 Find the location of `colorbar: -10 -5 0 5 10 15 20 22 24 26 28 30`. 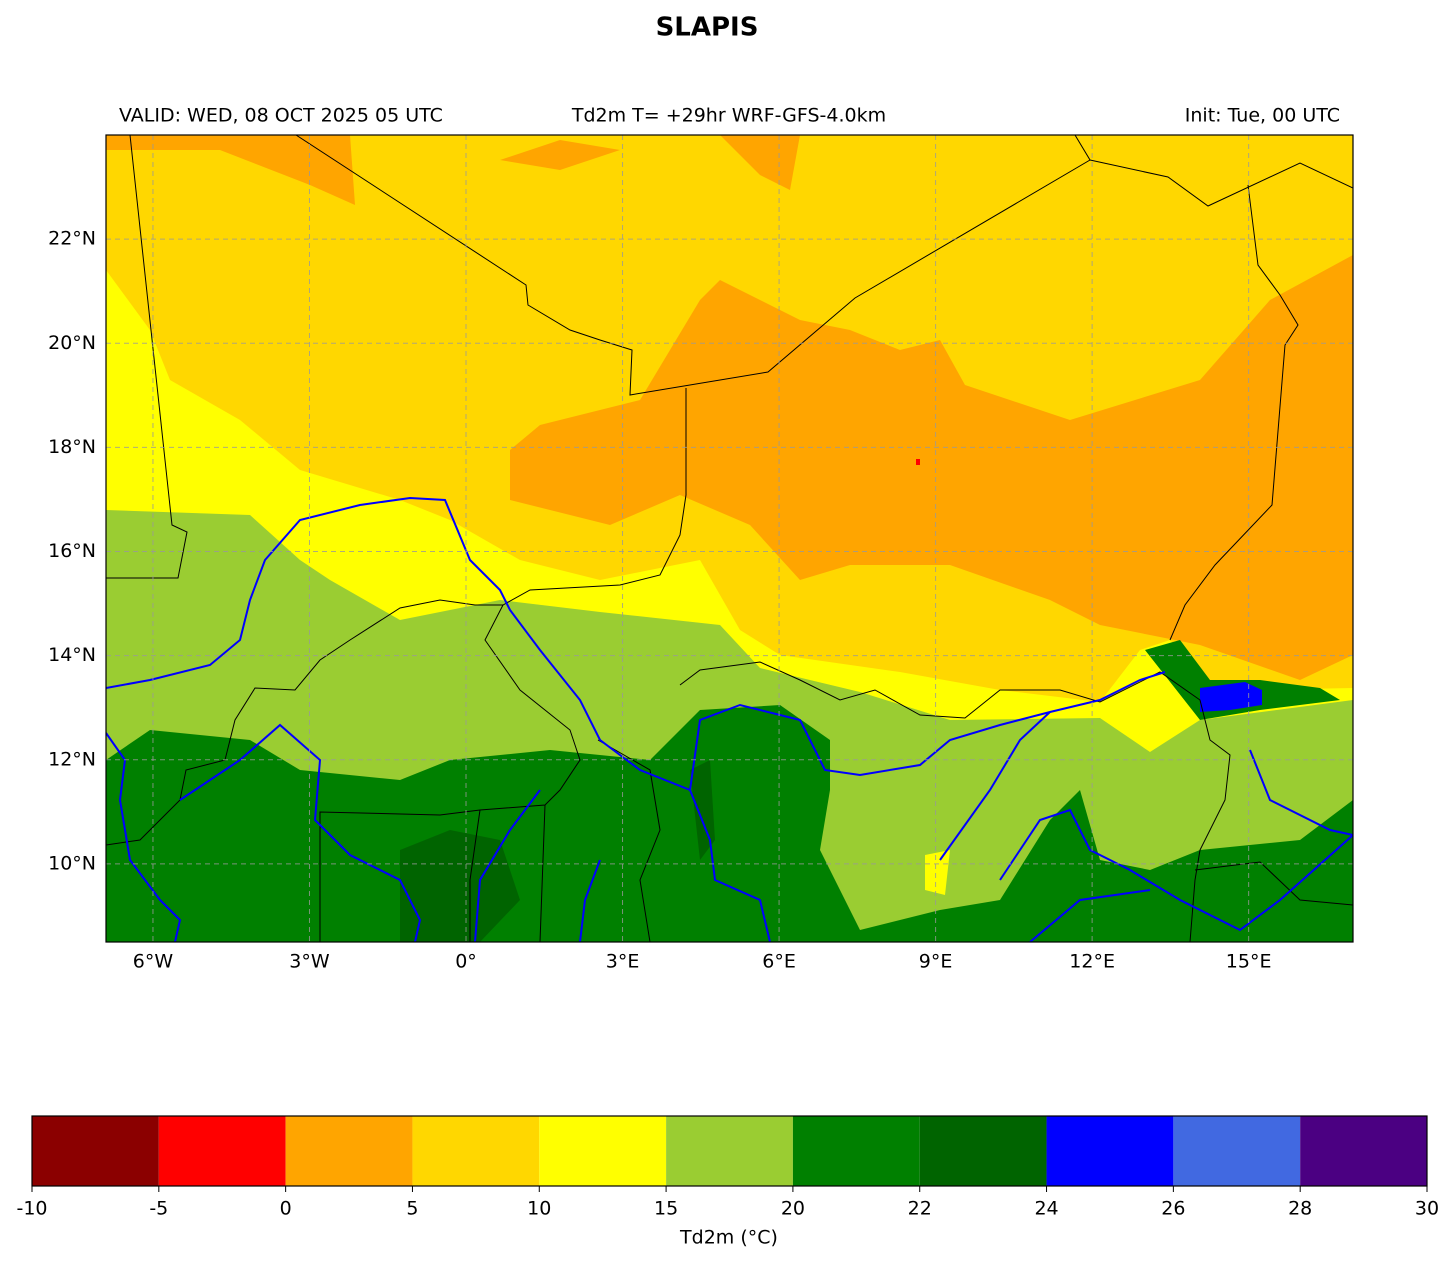

colorbar: -10 -5 0 5 10 15 20 22 24 26 28 30 is located at coordinates (727, 1168).